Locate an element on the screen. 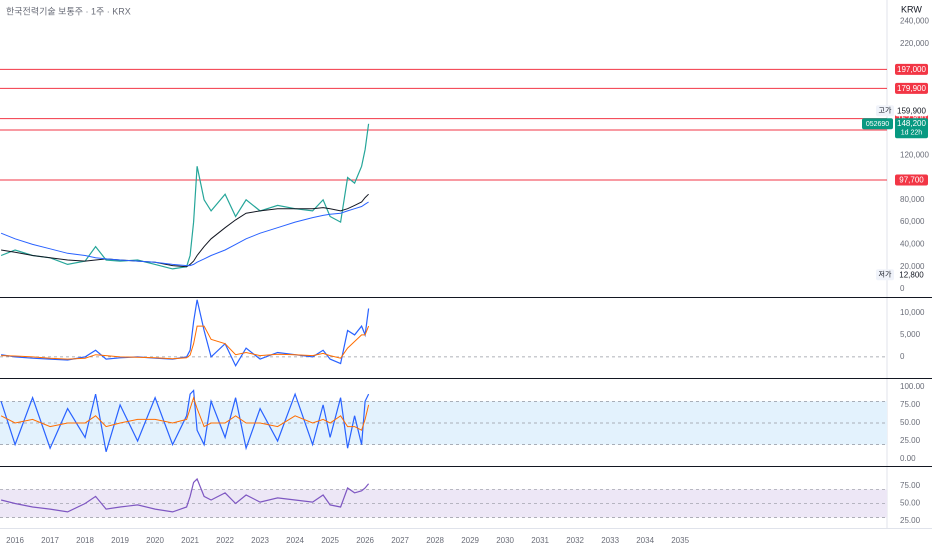 The image size is (932, 550). last-price: 148,200 is located at coordinates (911, 123).